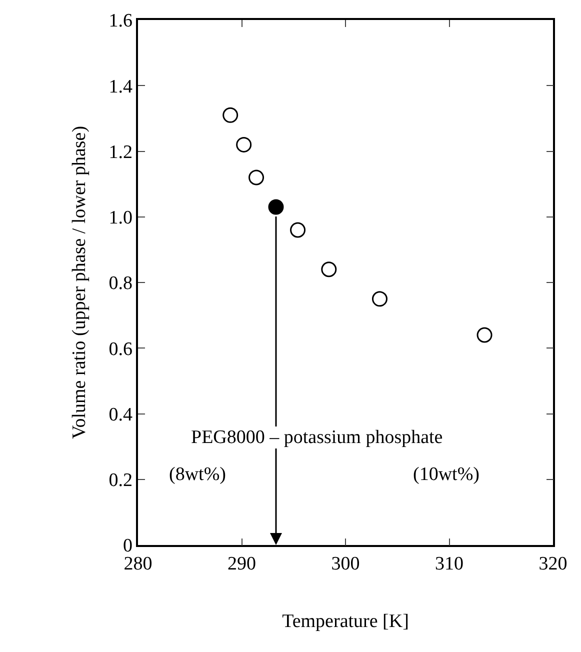 This screenshot has height=652, width=581. Describe the element at coordinates (120, 21) in the screenshot. I see `y-tick-label: 1.6` at that location.